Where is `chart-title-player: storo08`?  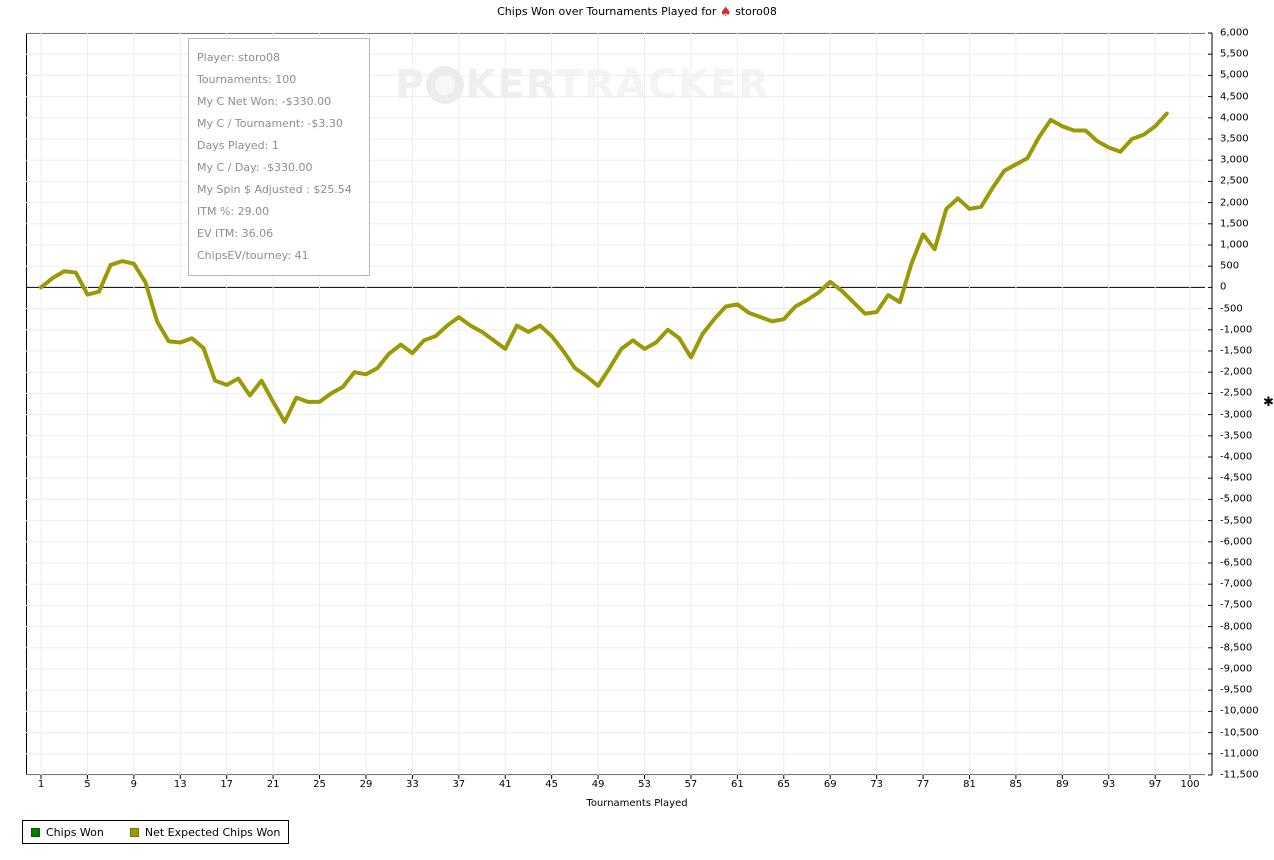
chart-title-player: storo08 is located at coordinates (756, 11).